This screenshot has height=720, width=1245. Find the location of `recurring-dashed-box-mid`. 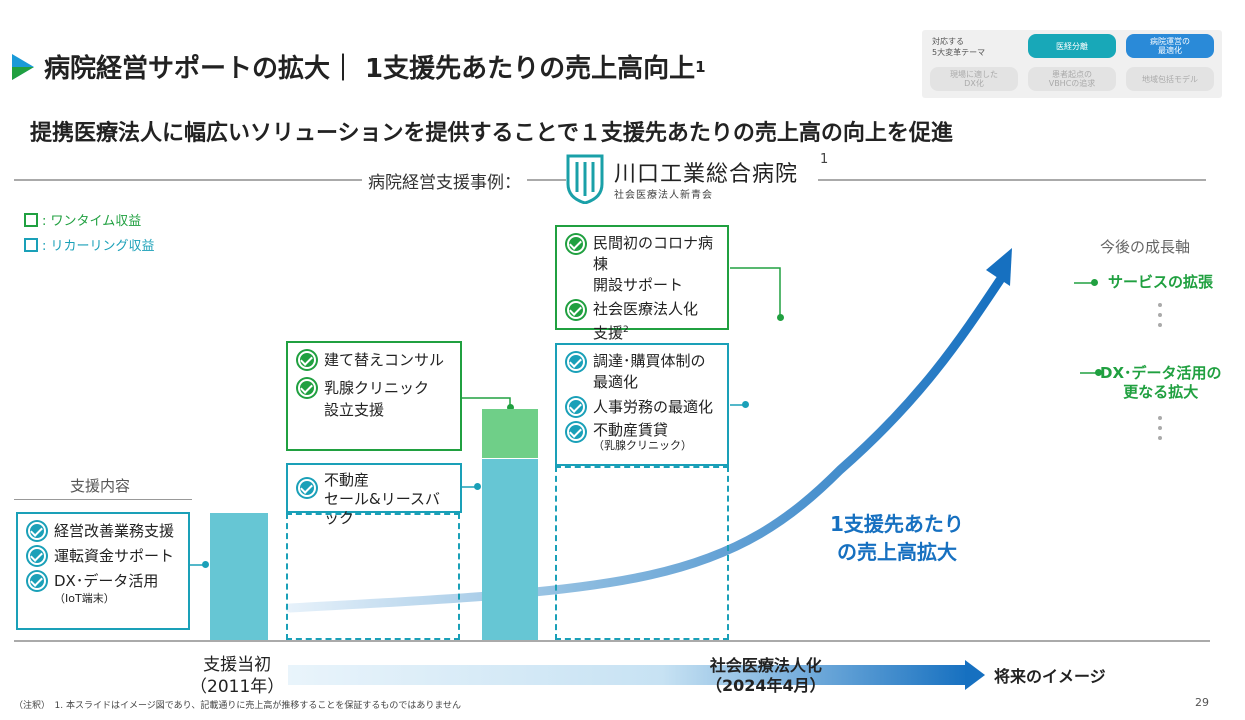

recurring-dashed-box-mid is located at coordinates (373, 576).